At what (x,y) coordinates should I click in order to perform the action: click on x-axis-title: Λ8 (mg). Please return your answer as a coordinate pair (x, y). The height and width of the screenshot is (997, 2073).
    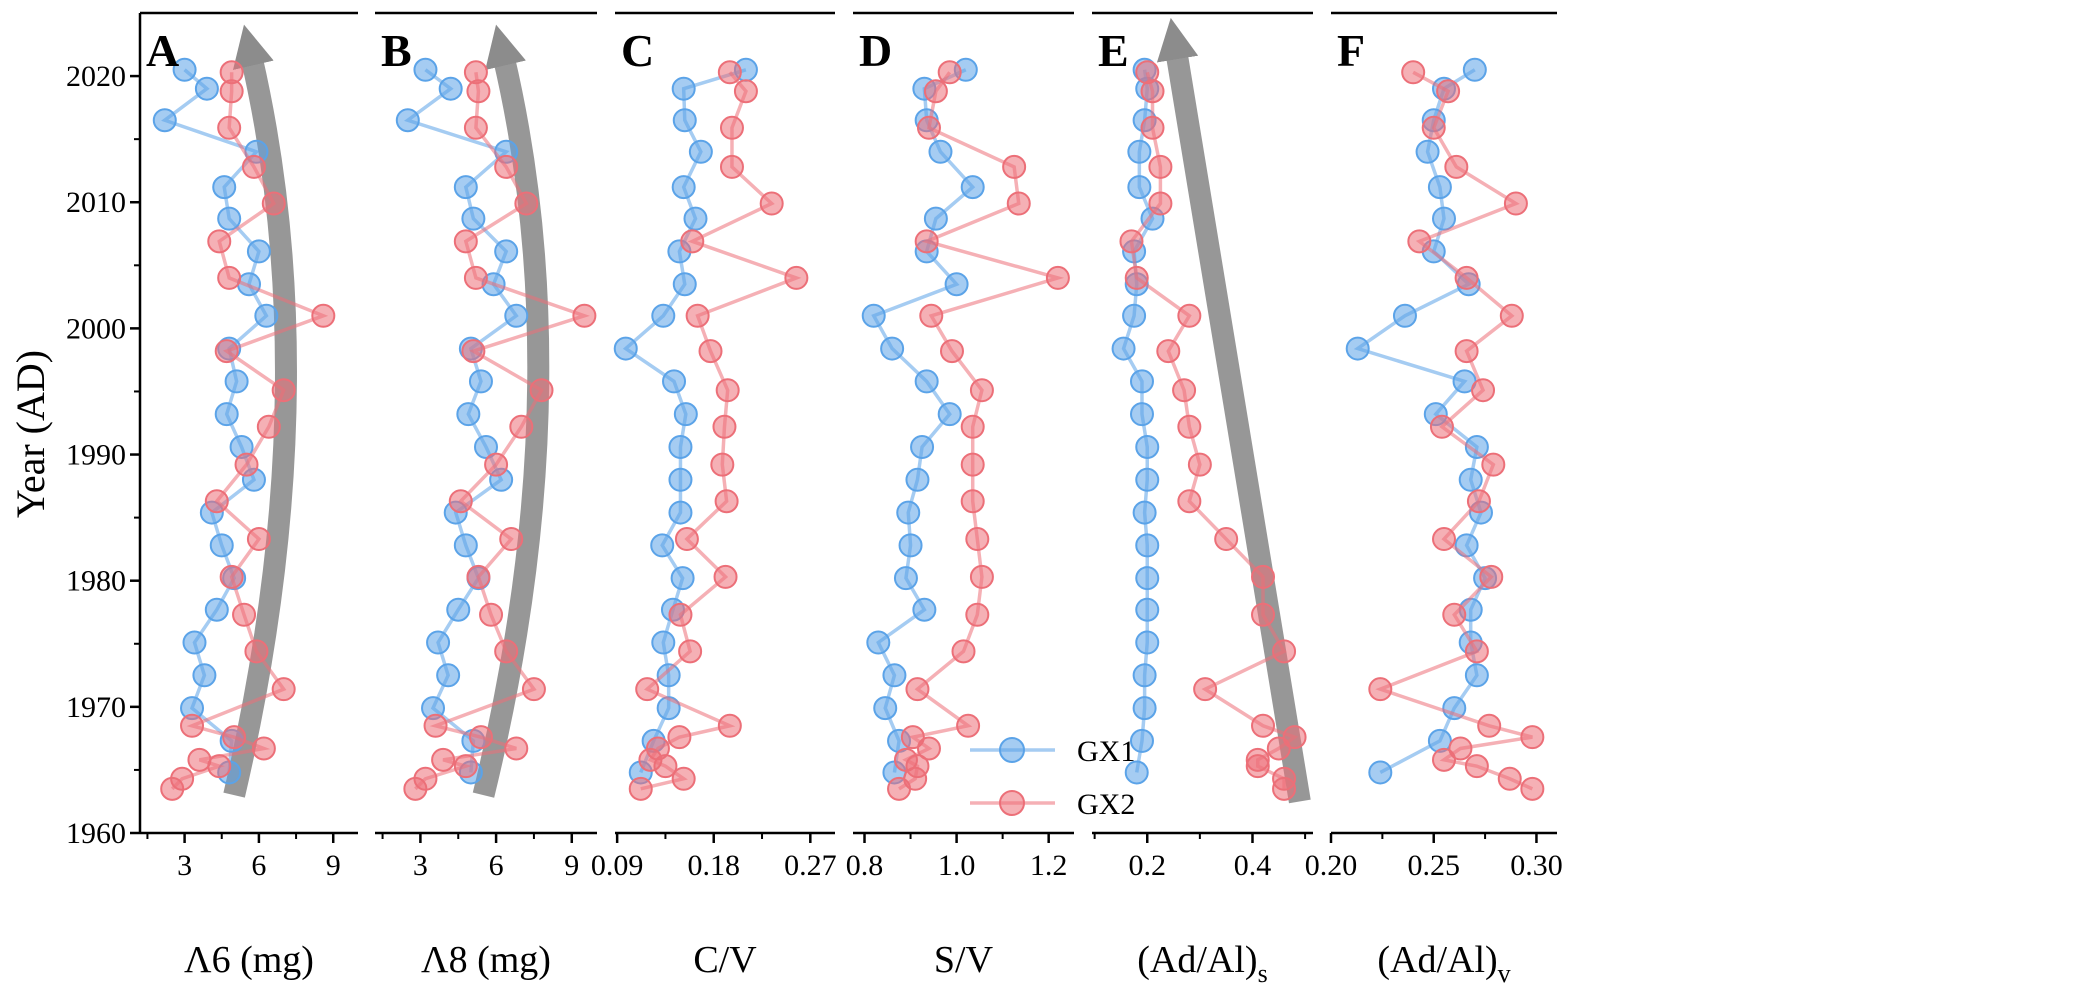
    Looking at the image, I should click on (486, 960).